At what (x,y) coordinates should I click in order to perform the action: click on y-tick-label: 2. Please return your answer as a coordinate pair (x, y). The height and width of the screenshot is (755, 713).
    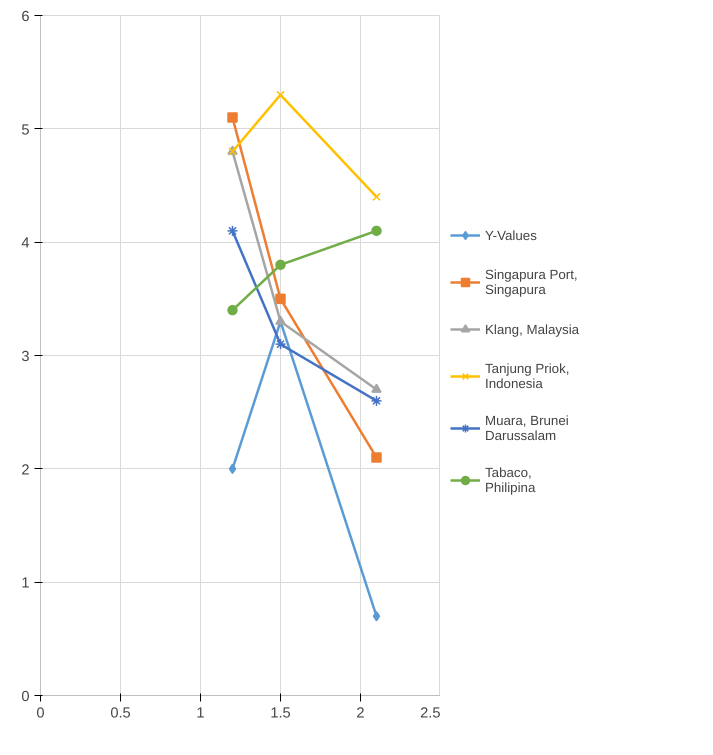
    Looking at the image, I should click on (25, 470).